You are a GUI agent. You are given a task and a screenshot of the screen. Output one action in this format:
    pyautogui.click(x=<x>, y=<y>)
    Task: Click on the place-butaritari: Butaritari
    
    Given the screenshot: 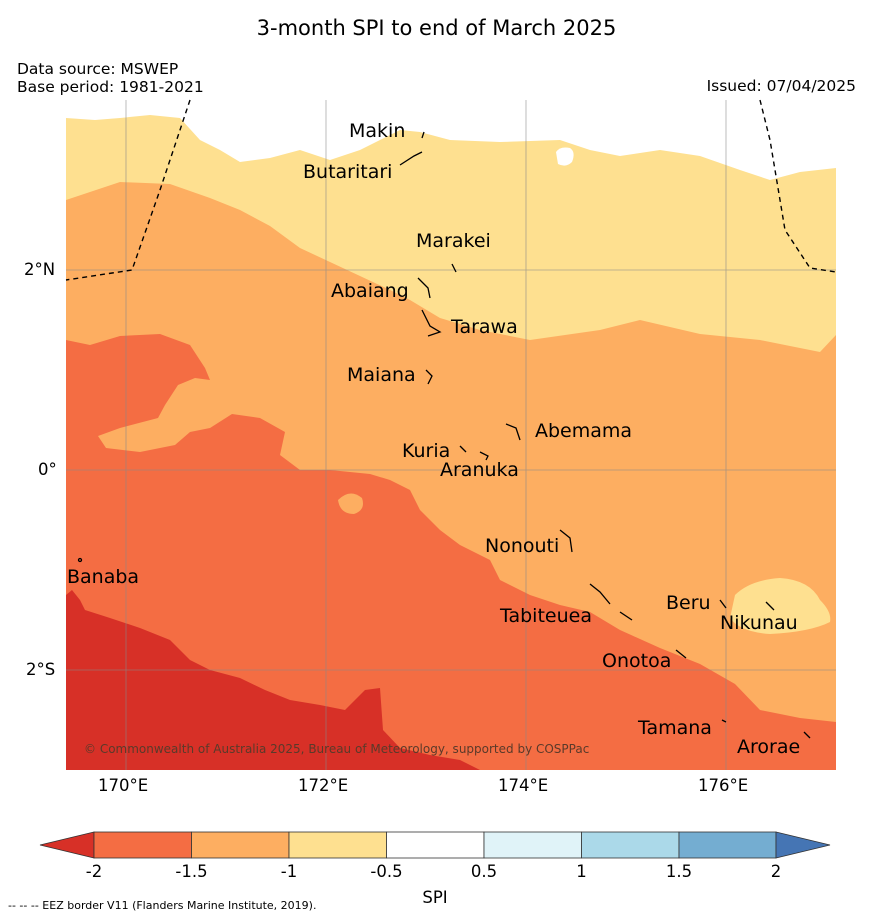 What is the action you would take?
    pyautogui.click(x=348, y=172)
    